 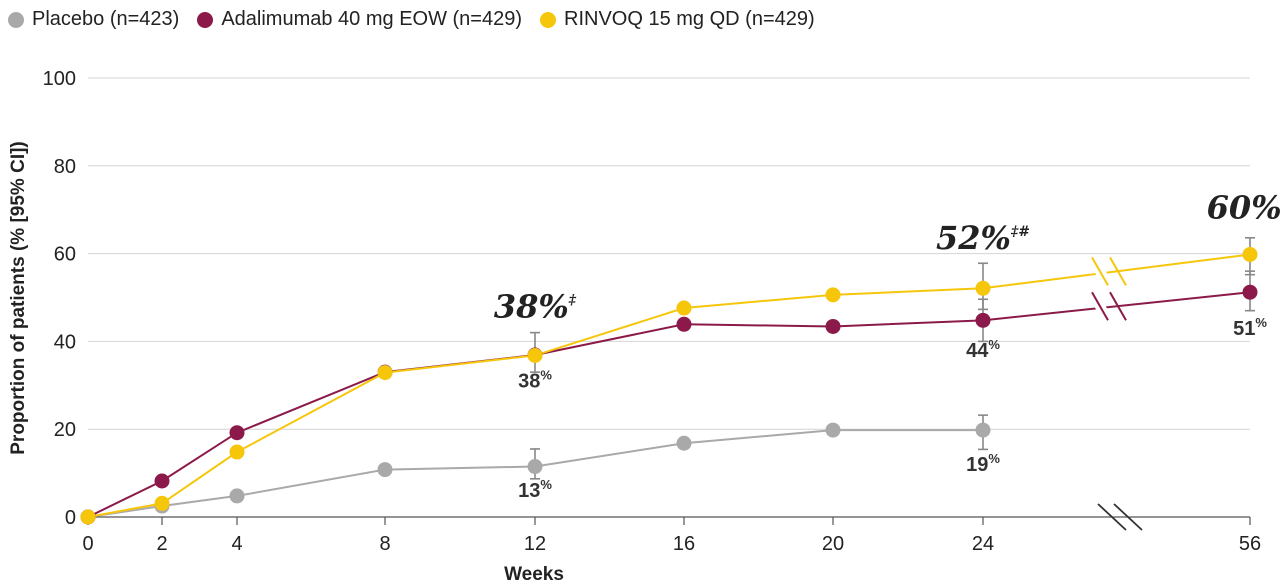 What do you see at coordinates (65, 430) in the screenshot?
I see `y-tick-label: 20` at bounding box center [65, 430].